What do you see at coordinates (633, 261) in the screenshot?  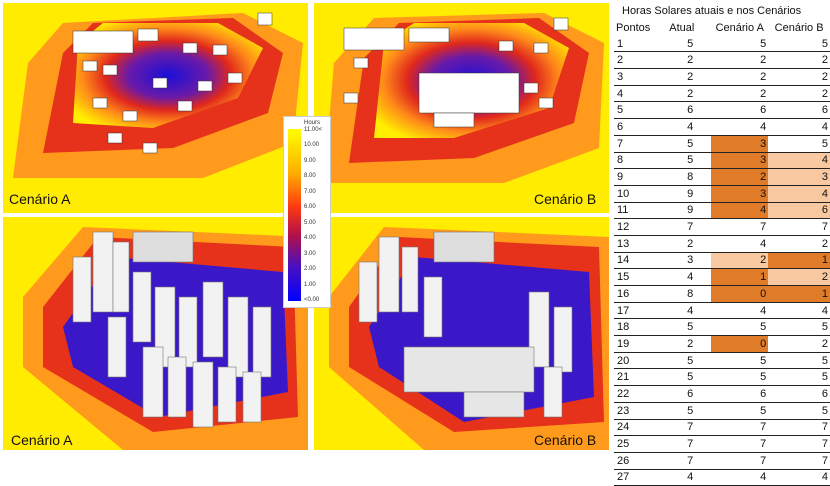 I see `cell-ponto: 14` at bounding box center [633, 261].